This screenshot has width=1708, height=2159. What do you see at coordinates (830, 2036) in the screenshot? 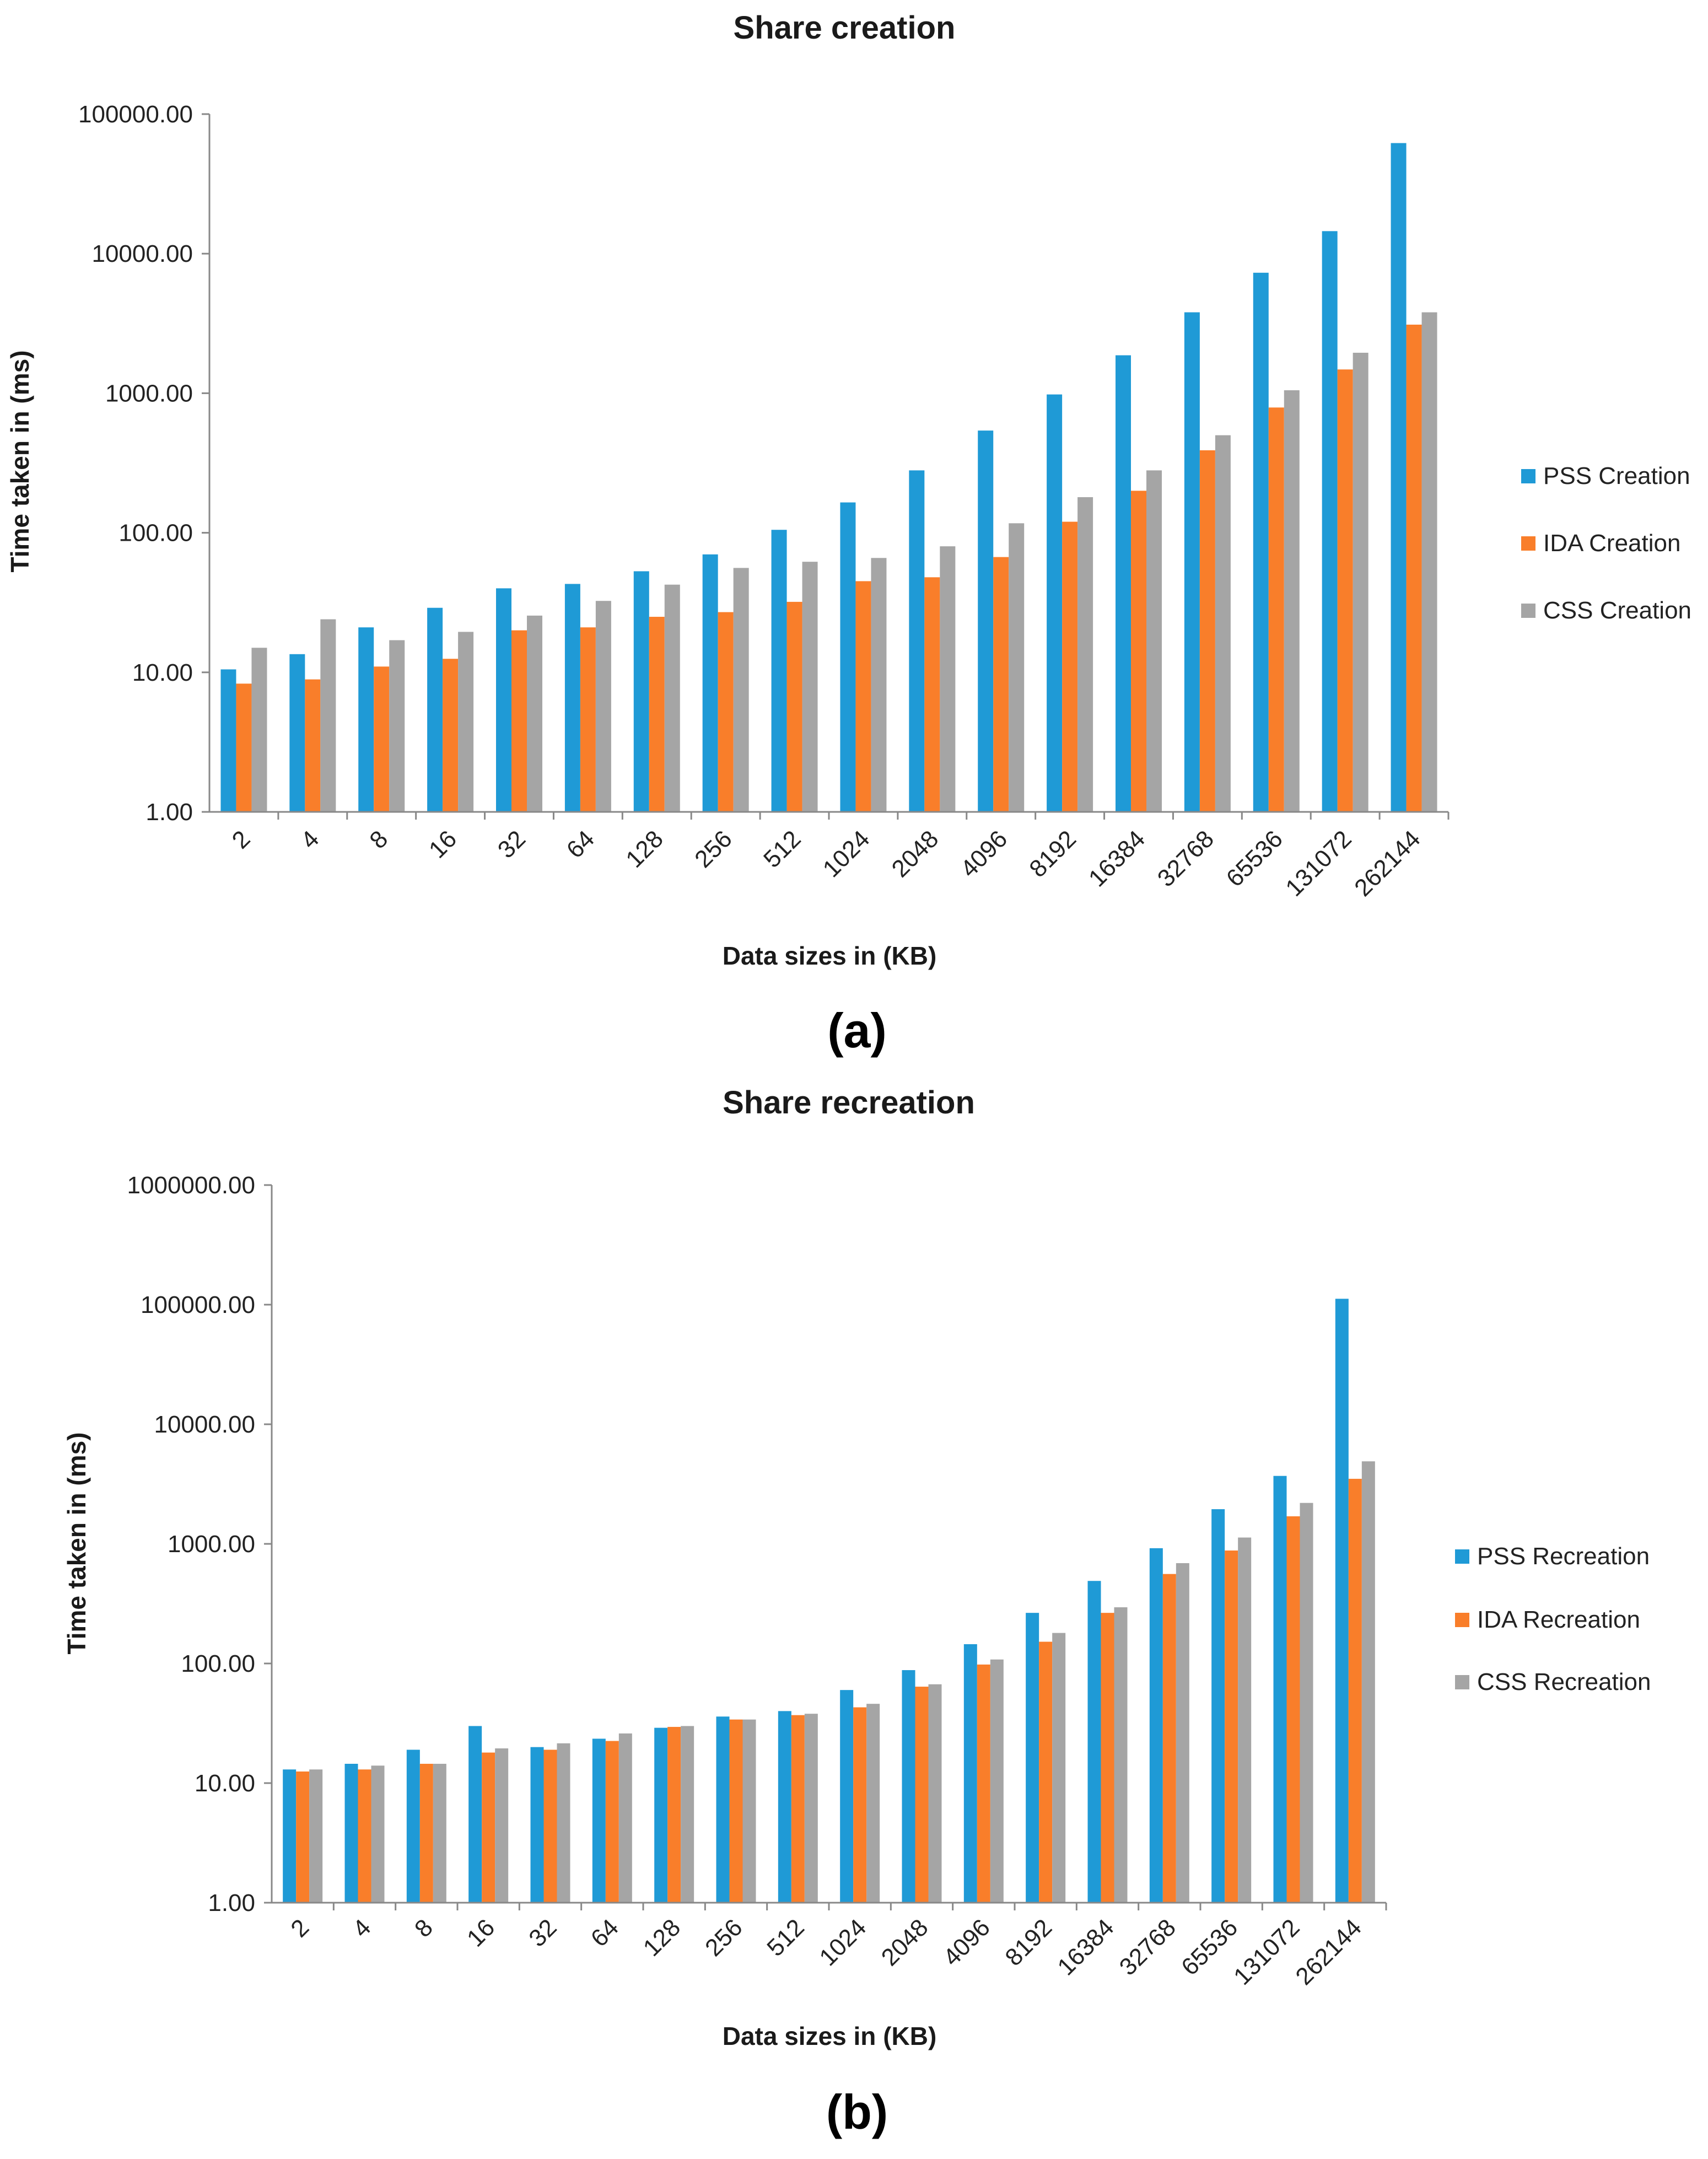
I see `chart-b-xlabel: Data sizes in (KB)` at bounding box center [830, 2036].